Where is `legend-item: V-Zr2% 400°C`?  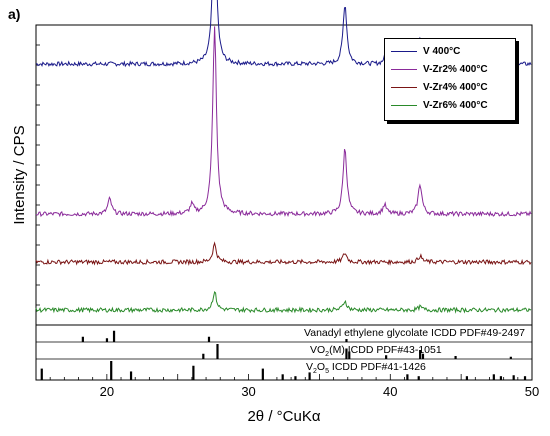 legend-item: V-Zr2% 400°C is located at coordinates (439, 69).